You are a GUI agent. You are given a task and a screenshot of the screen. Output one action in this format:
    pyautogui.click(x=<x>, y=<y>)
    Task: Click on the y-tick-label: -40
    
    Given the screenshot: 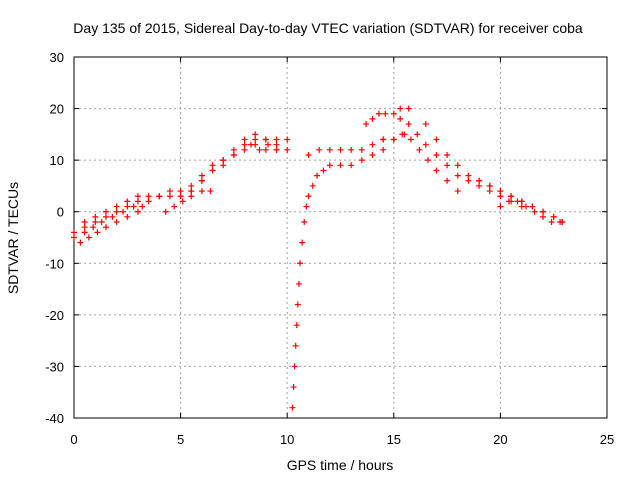 What is the action you would take?
    pyautogui.click(x=54, y=418)
    